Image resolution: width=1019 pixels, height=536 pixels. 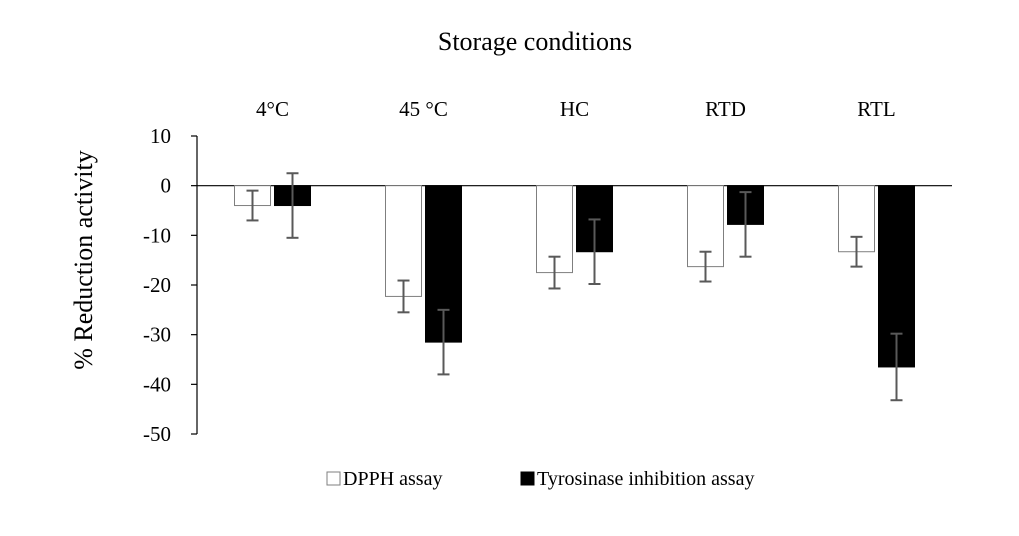 I want to click on y-tick-label: 10, so click(x=160, y=136).